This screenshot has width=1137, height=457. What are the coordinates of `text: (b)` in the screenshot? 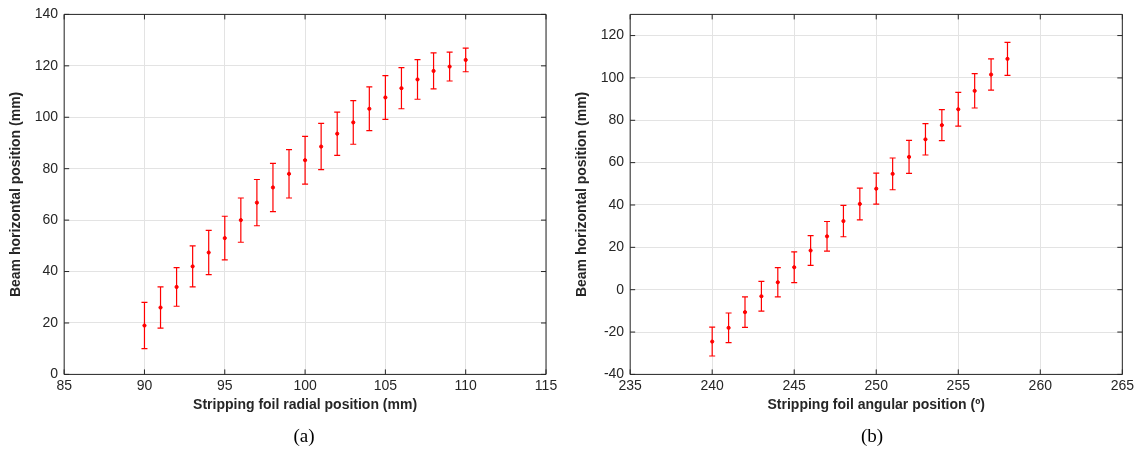 It's located at (872, 436).